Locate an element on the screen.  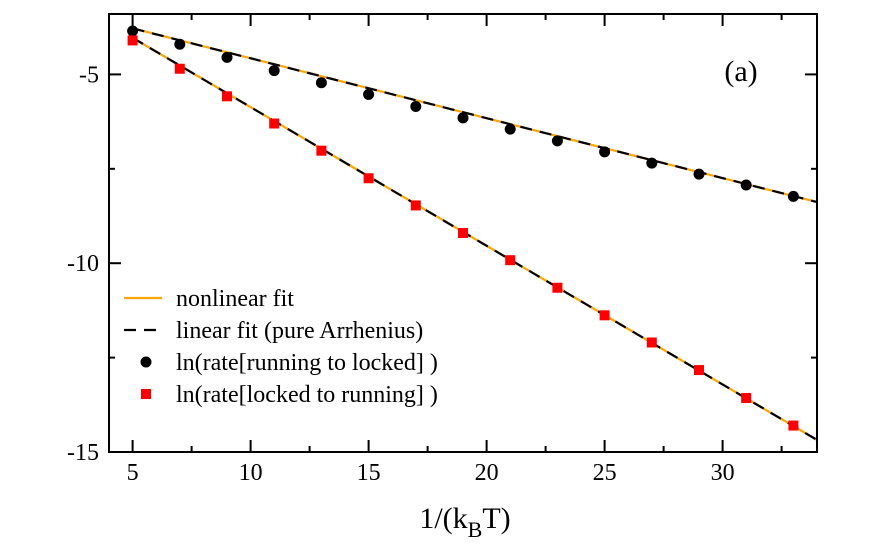
legend-label: ln(rate[locked to running] ) is located at coordinates (307, 395).